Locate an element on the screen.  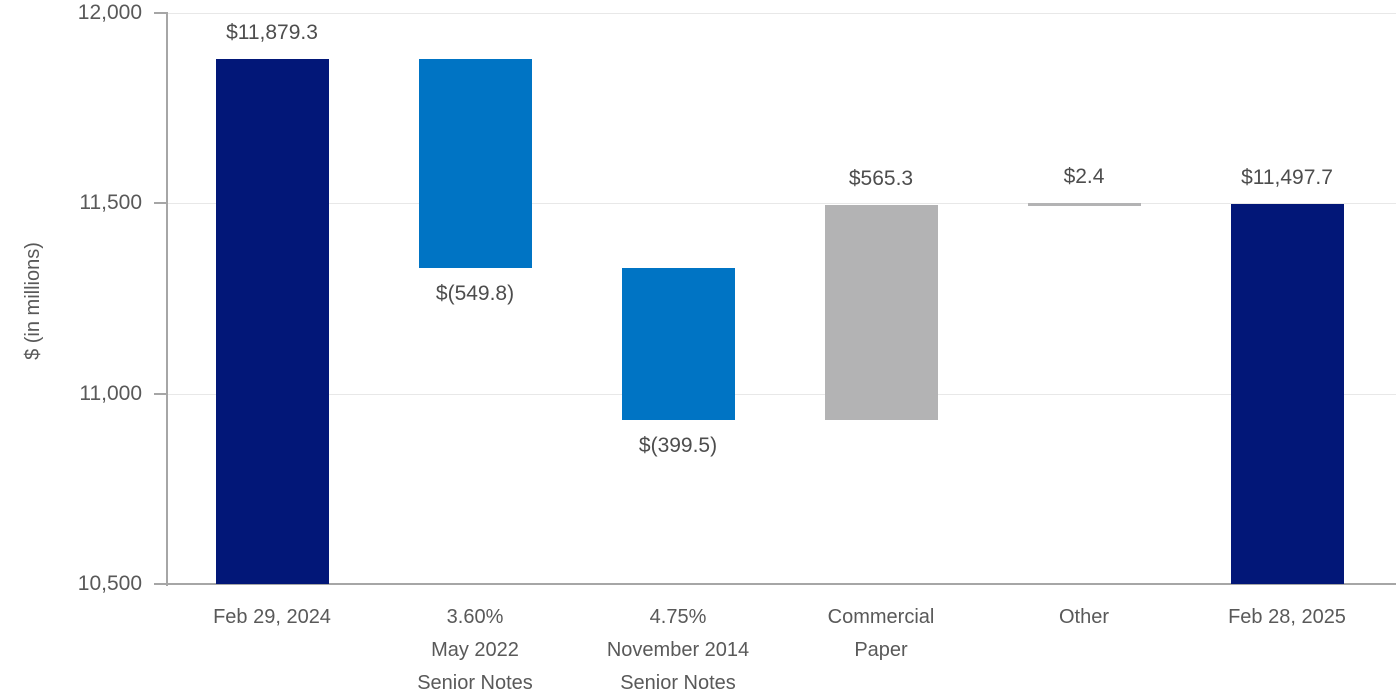
data-label-commercial-paper: $565.3 is located at coordinates (881, 179).